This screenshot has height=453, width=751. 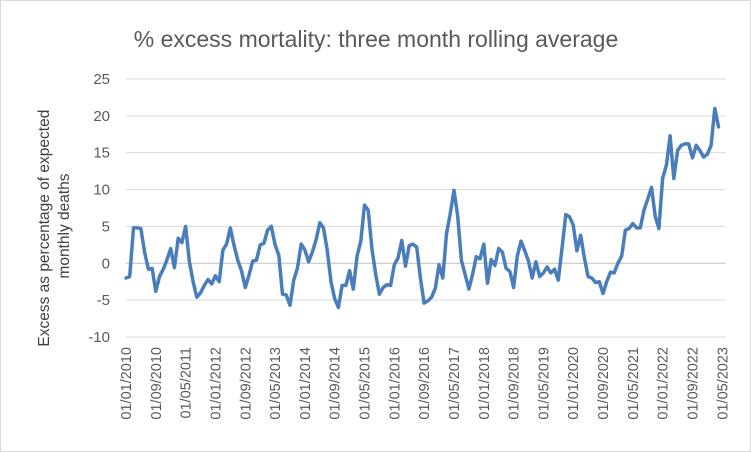 I want to click on x-tick-label: 01/05/2017, so click(x=455, y=383).